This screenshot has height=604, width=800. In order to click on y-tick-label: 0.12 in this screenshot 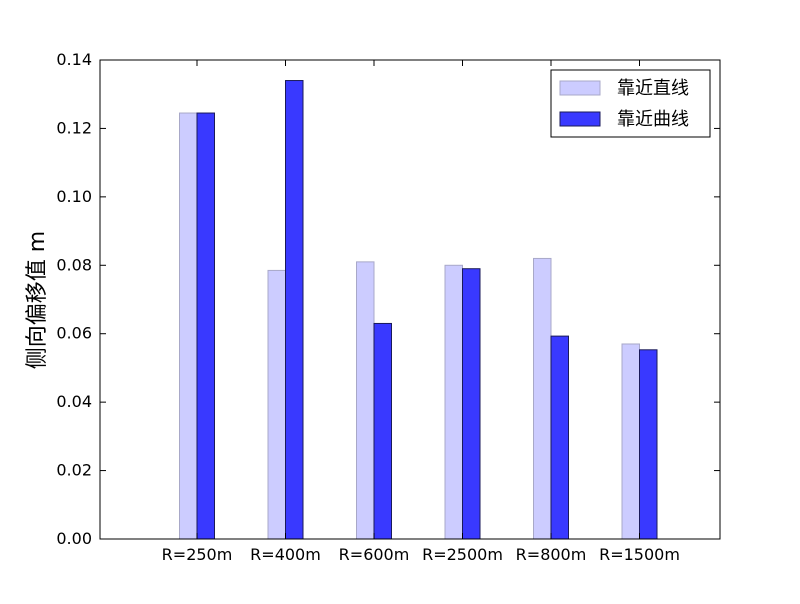, I will do `click(74, 127)`.